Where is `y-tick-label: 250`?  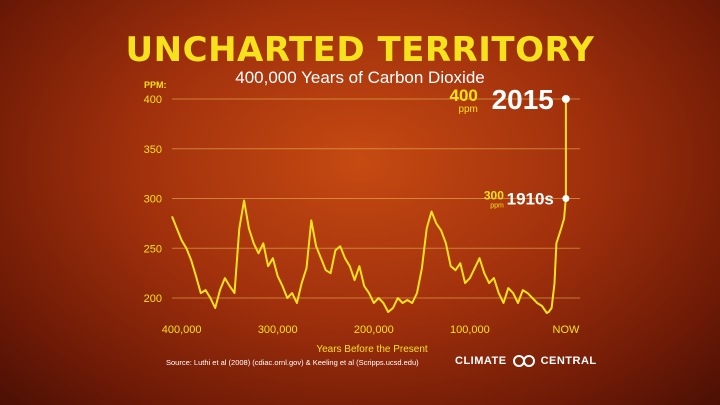
y-tick-label: 250 is located at coordinates (153, 249).